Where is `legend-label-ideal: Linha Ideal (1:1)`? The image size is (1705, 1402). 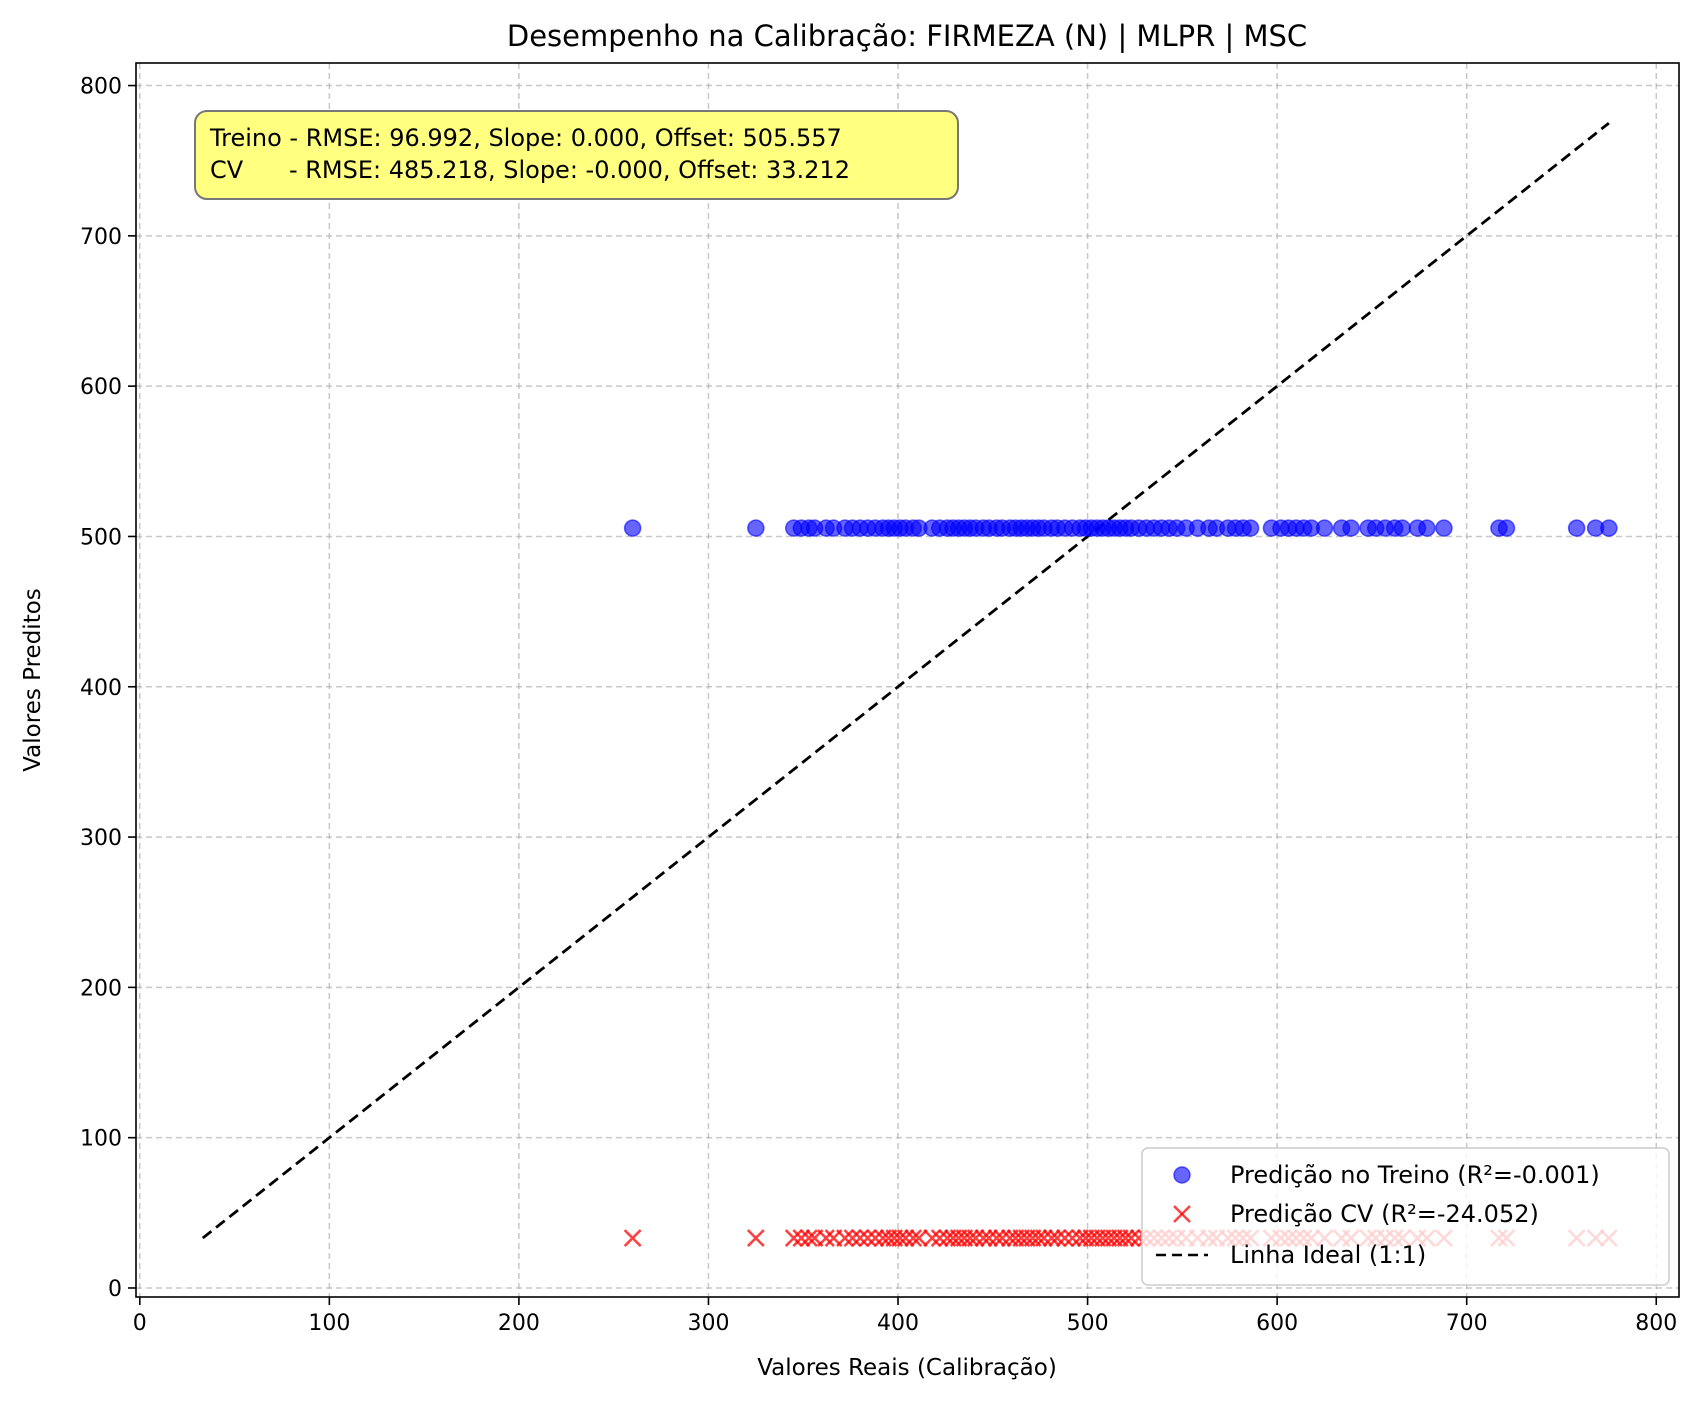 legend-label-ideal: Linha Ideal (1:1) is located at coordinates (1328, 1255).